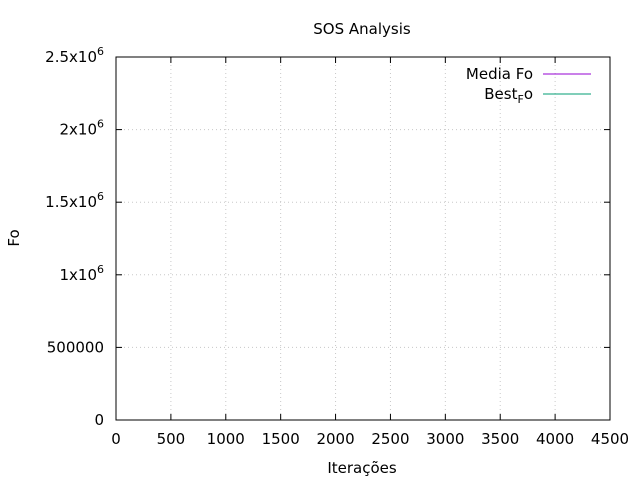  Describe the element at coordinates (171, 439) in the screenshot. I see `x-tick-label: 500` at that location.